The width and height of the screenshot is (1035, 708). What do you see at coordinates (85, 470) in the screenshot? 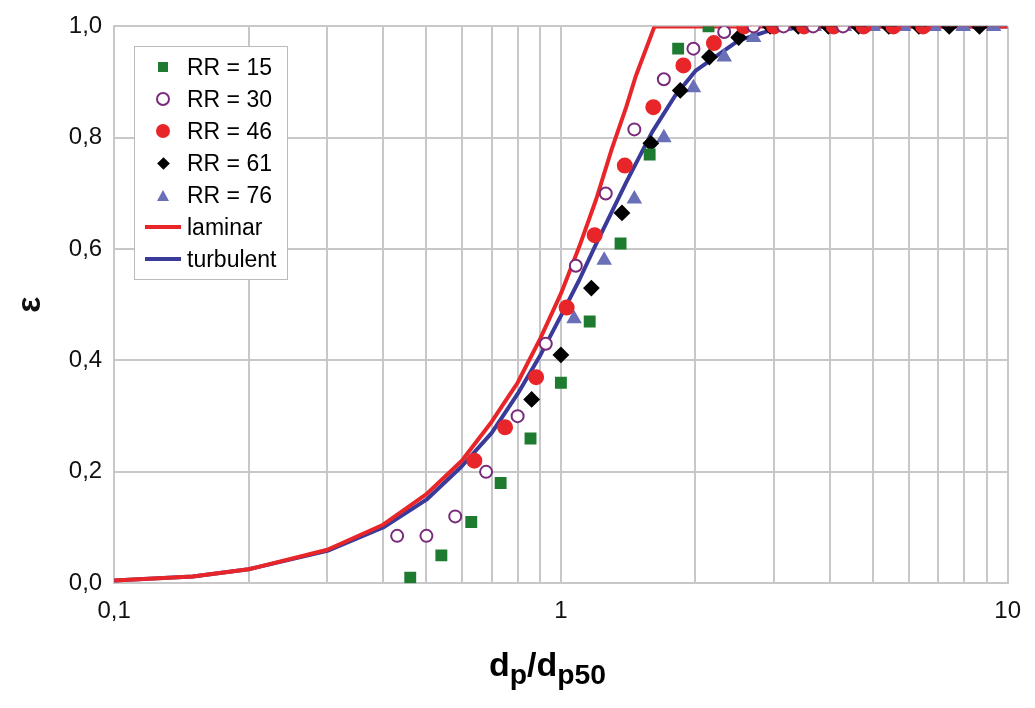
I see `y-tick-label: 0,2` at bounding box center [85, 470].